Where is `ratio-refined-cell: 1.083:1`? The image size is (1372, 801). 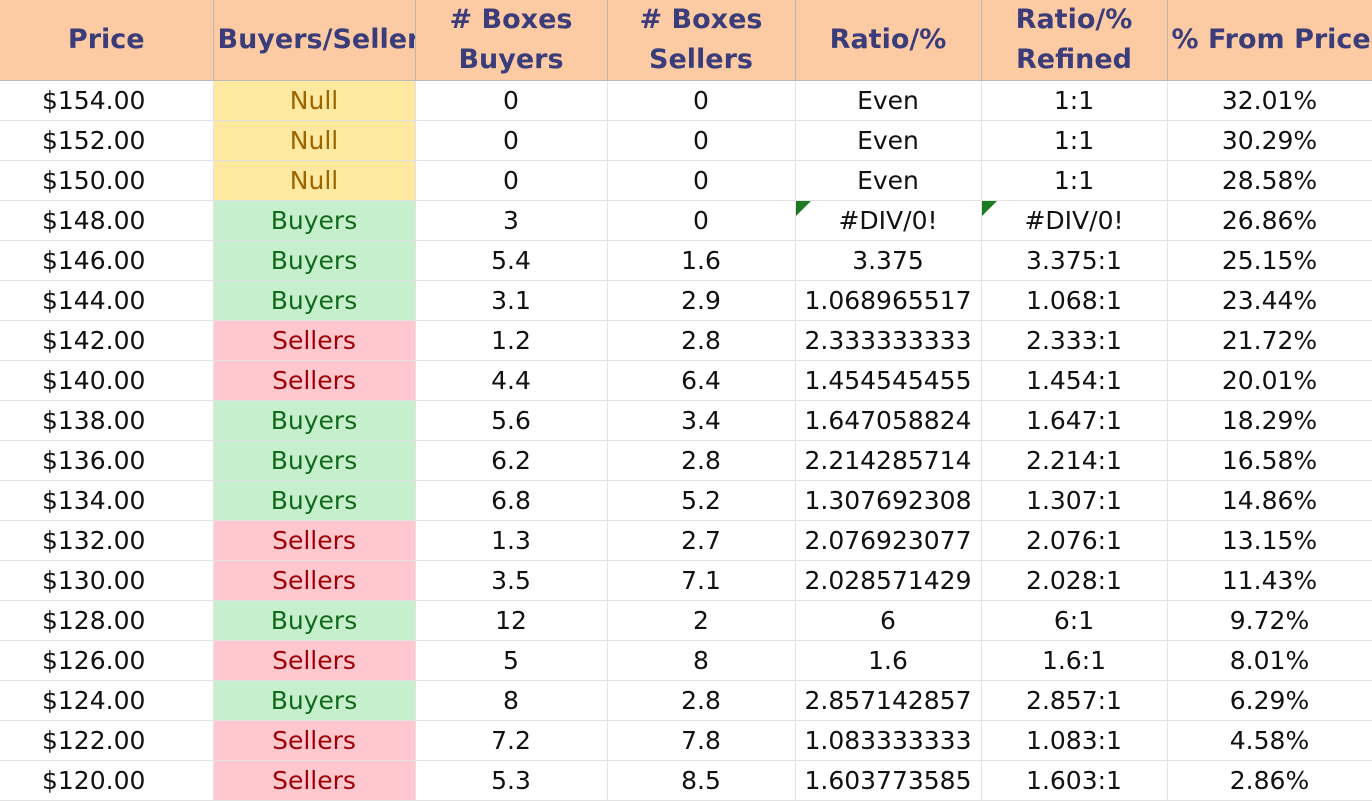 ratio-refined-cell: 1.083:1 is located at coordinates (1074, 740).